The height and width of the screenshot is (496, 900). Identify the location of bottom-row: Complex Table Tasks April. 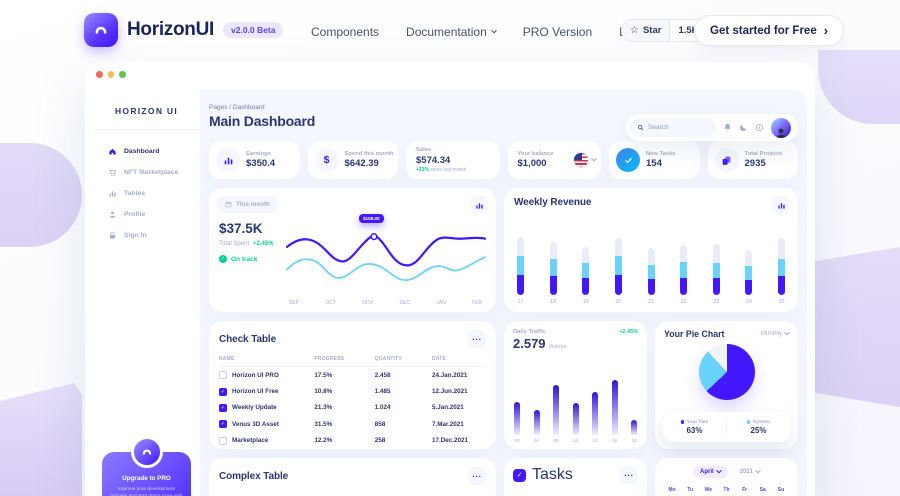
(503, 477).